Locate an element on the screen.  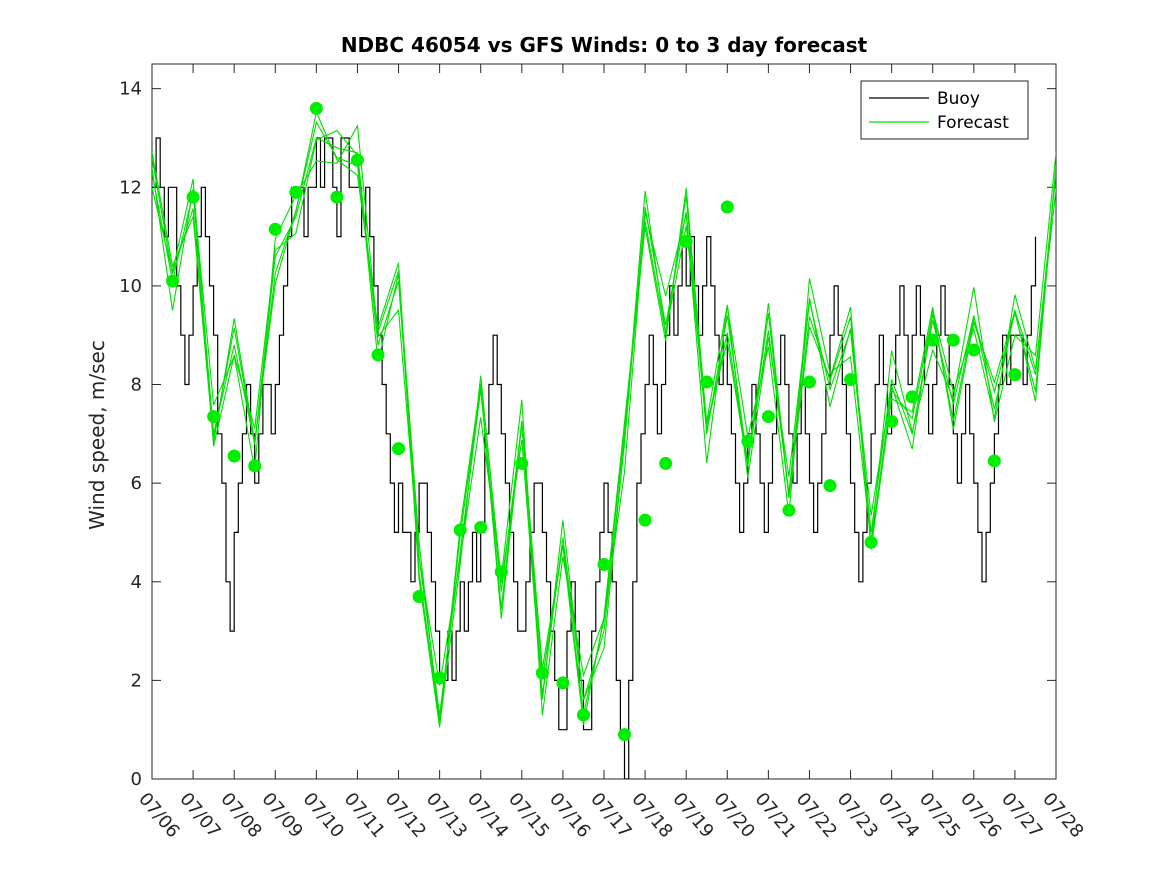
y-tick-label: 4 is located at coordinates (136, 582).